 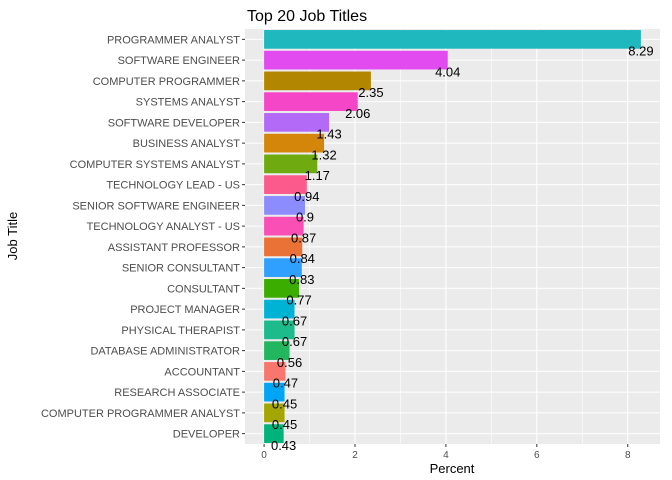 I want to click on bar-value-label: 0.47, so click(x=285, y=383).